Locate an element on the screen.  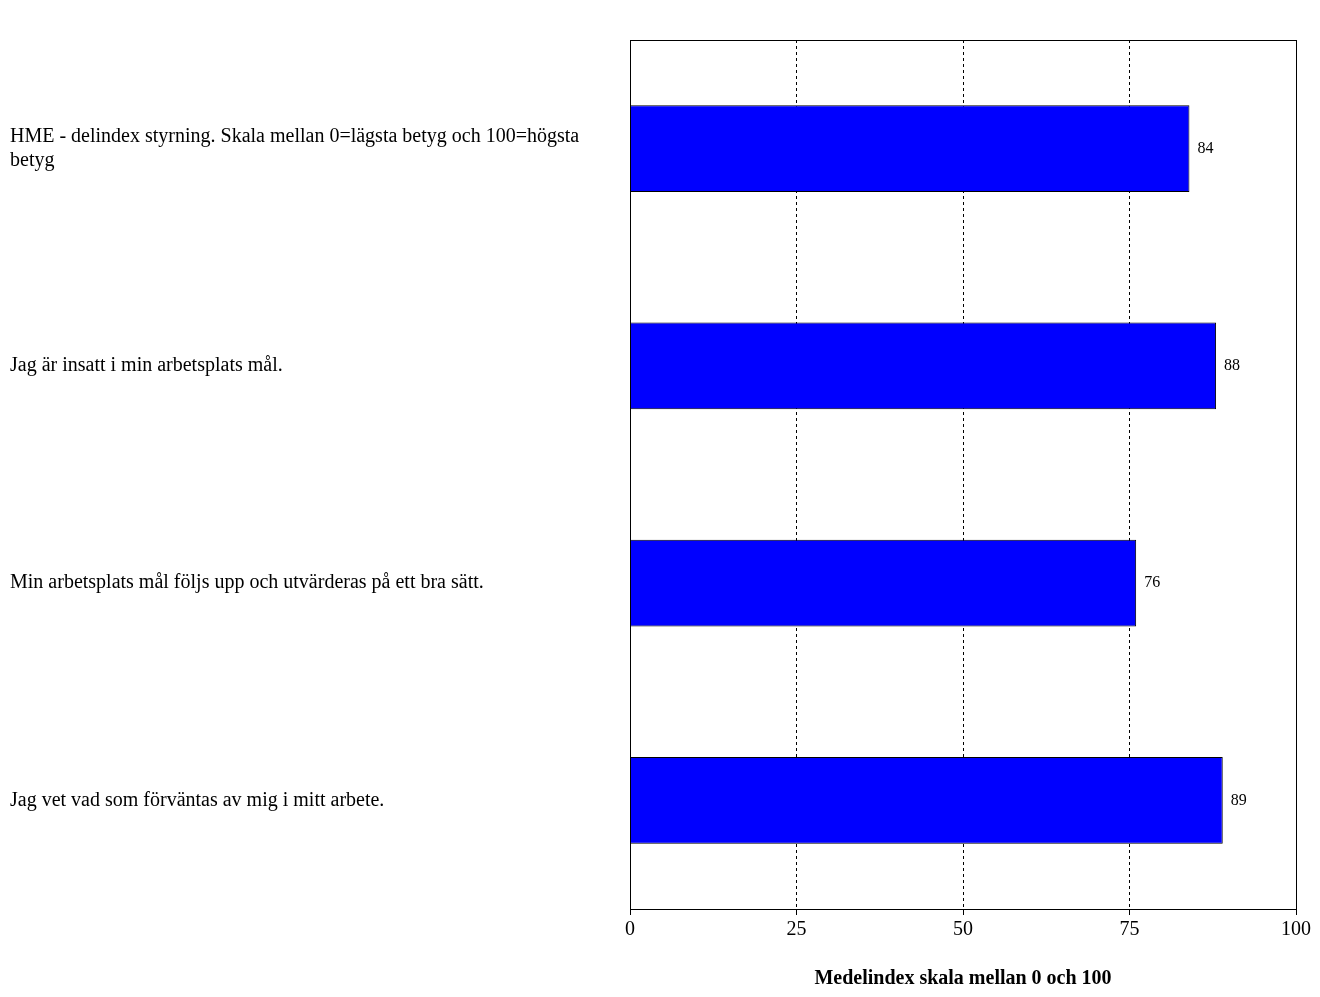
data-label: 88 is located at coordinates (1232, 365).